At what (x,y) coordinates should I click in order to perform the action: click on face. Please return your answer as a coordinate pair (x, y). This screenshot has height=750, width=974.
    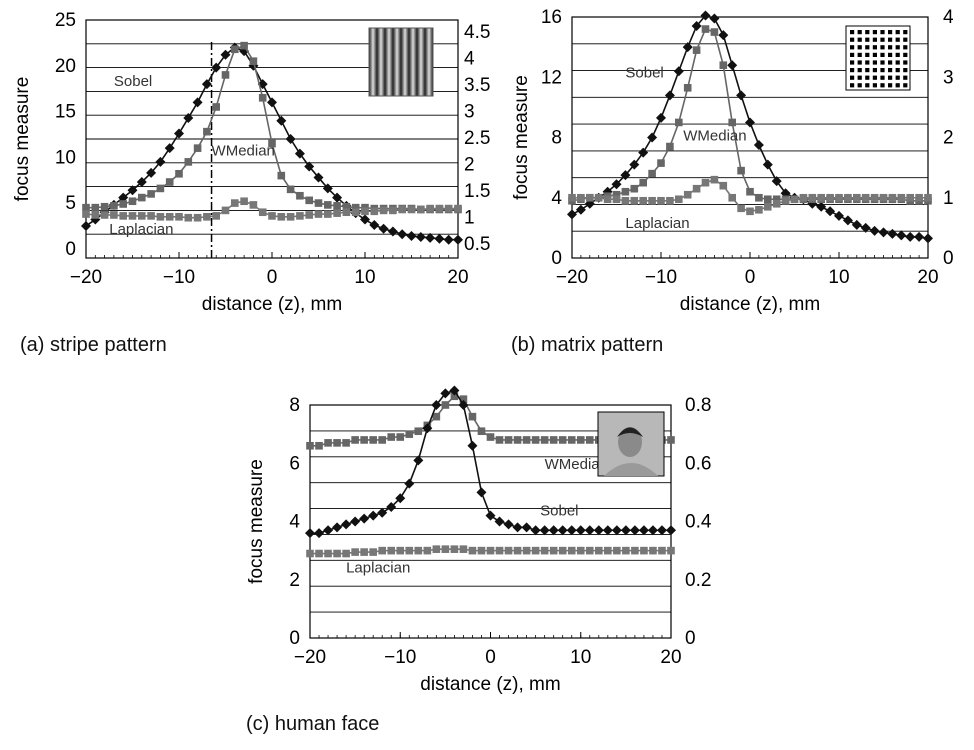
    Looking at the image, I should click on (630, 442).